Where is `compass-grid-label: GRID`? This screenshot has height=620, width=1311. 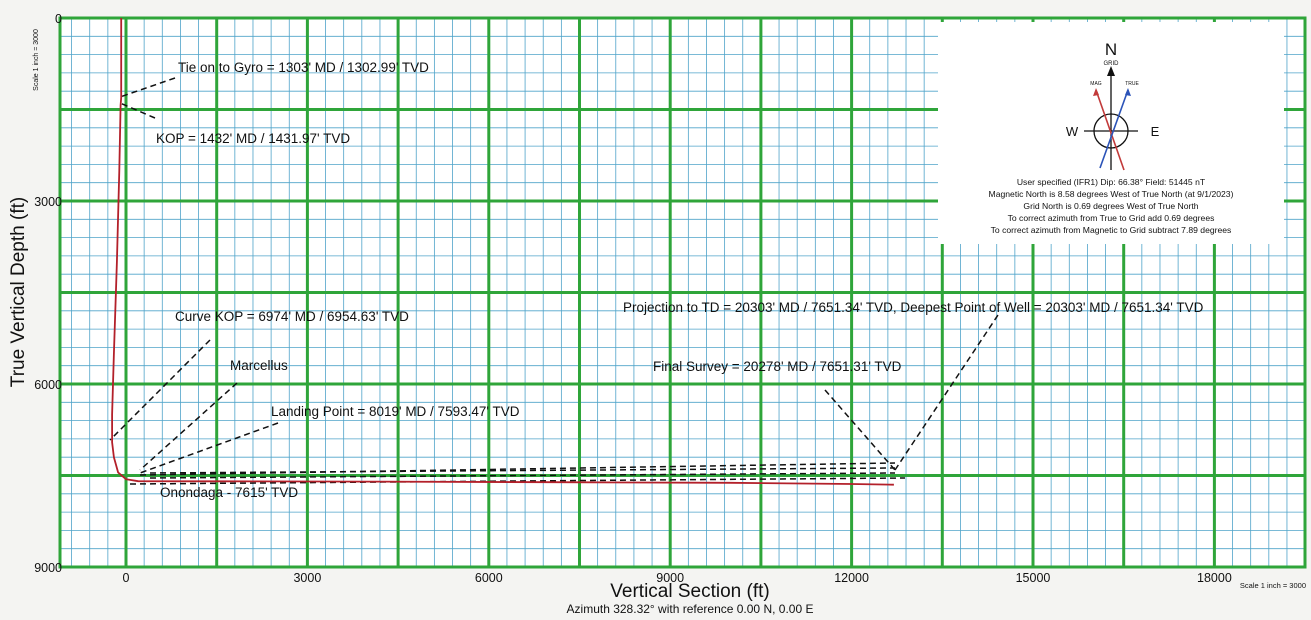
compass-grid-label: GRID is located at coordinates (1112, 64).